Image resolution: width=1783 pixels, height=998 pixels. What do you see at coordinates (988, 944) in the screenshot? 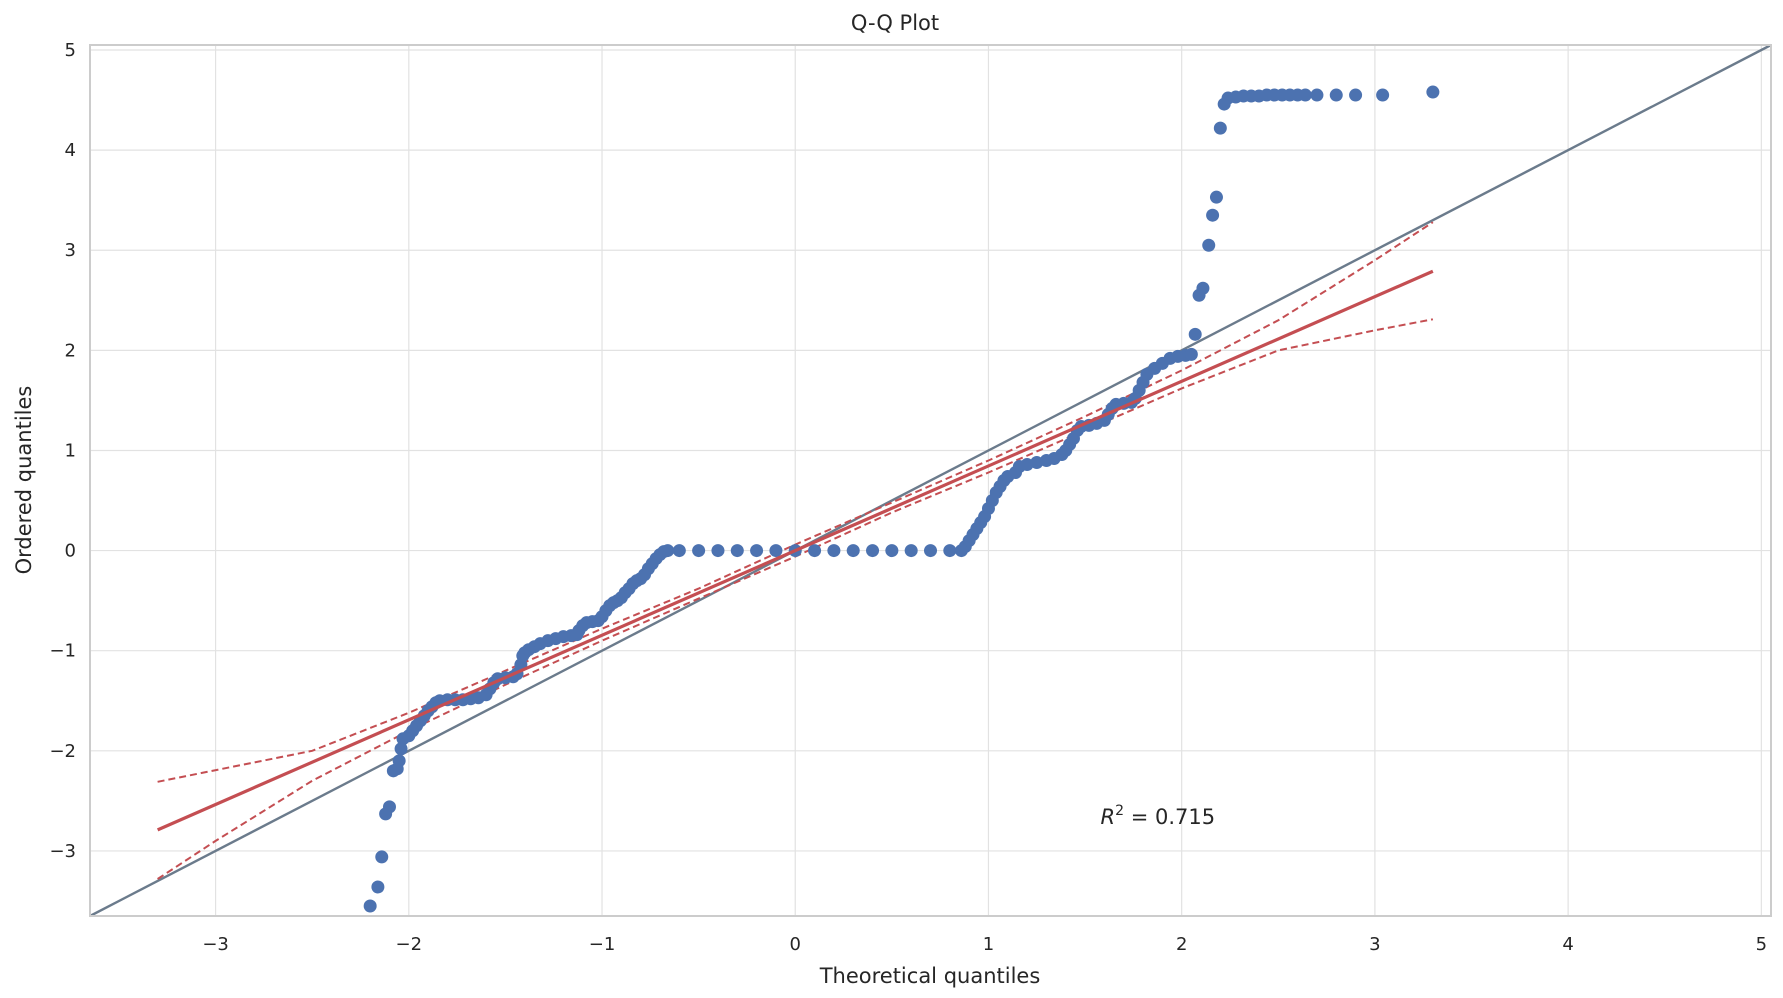
I see `x-tick-label: 1` at bounding box center [988, 944].